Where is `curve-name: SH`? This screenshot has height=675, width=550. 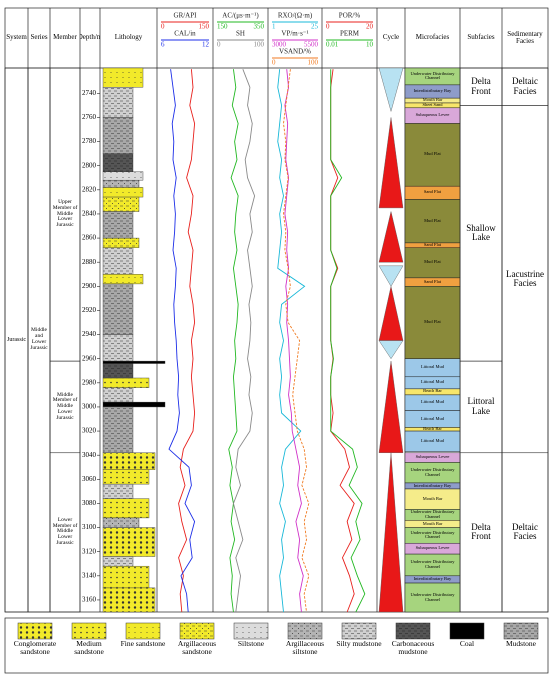 curve-name: SH is located at coordinates (240, 34).